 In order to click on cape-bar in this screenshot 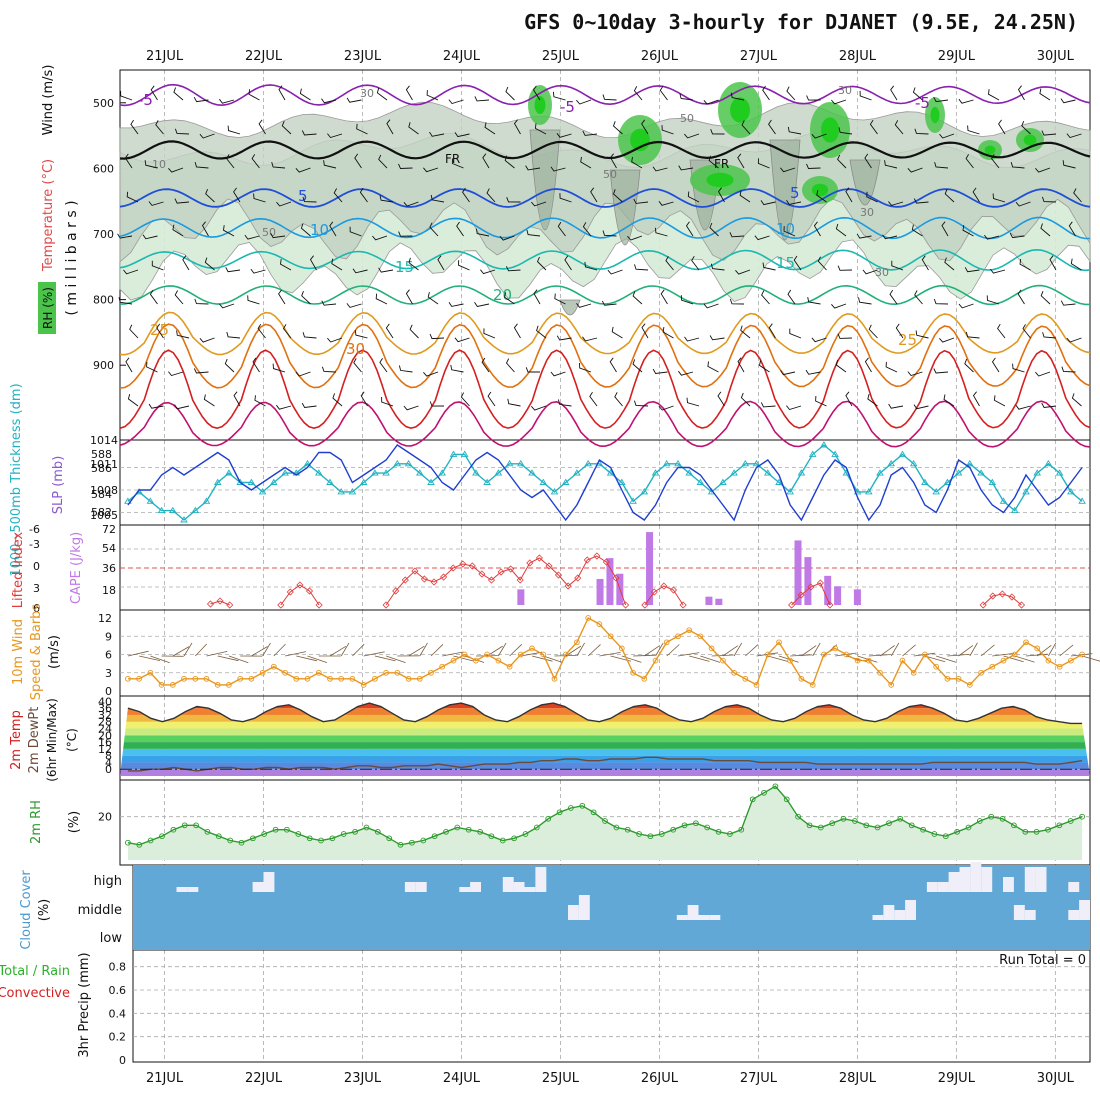, I will do `click(600, 591)`.